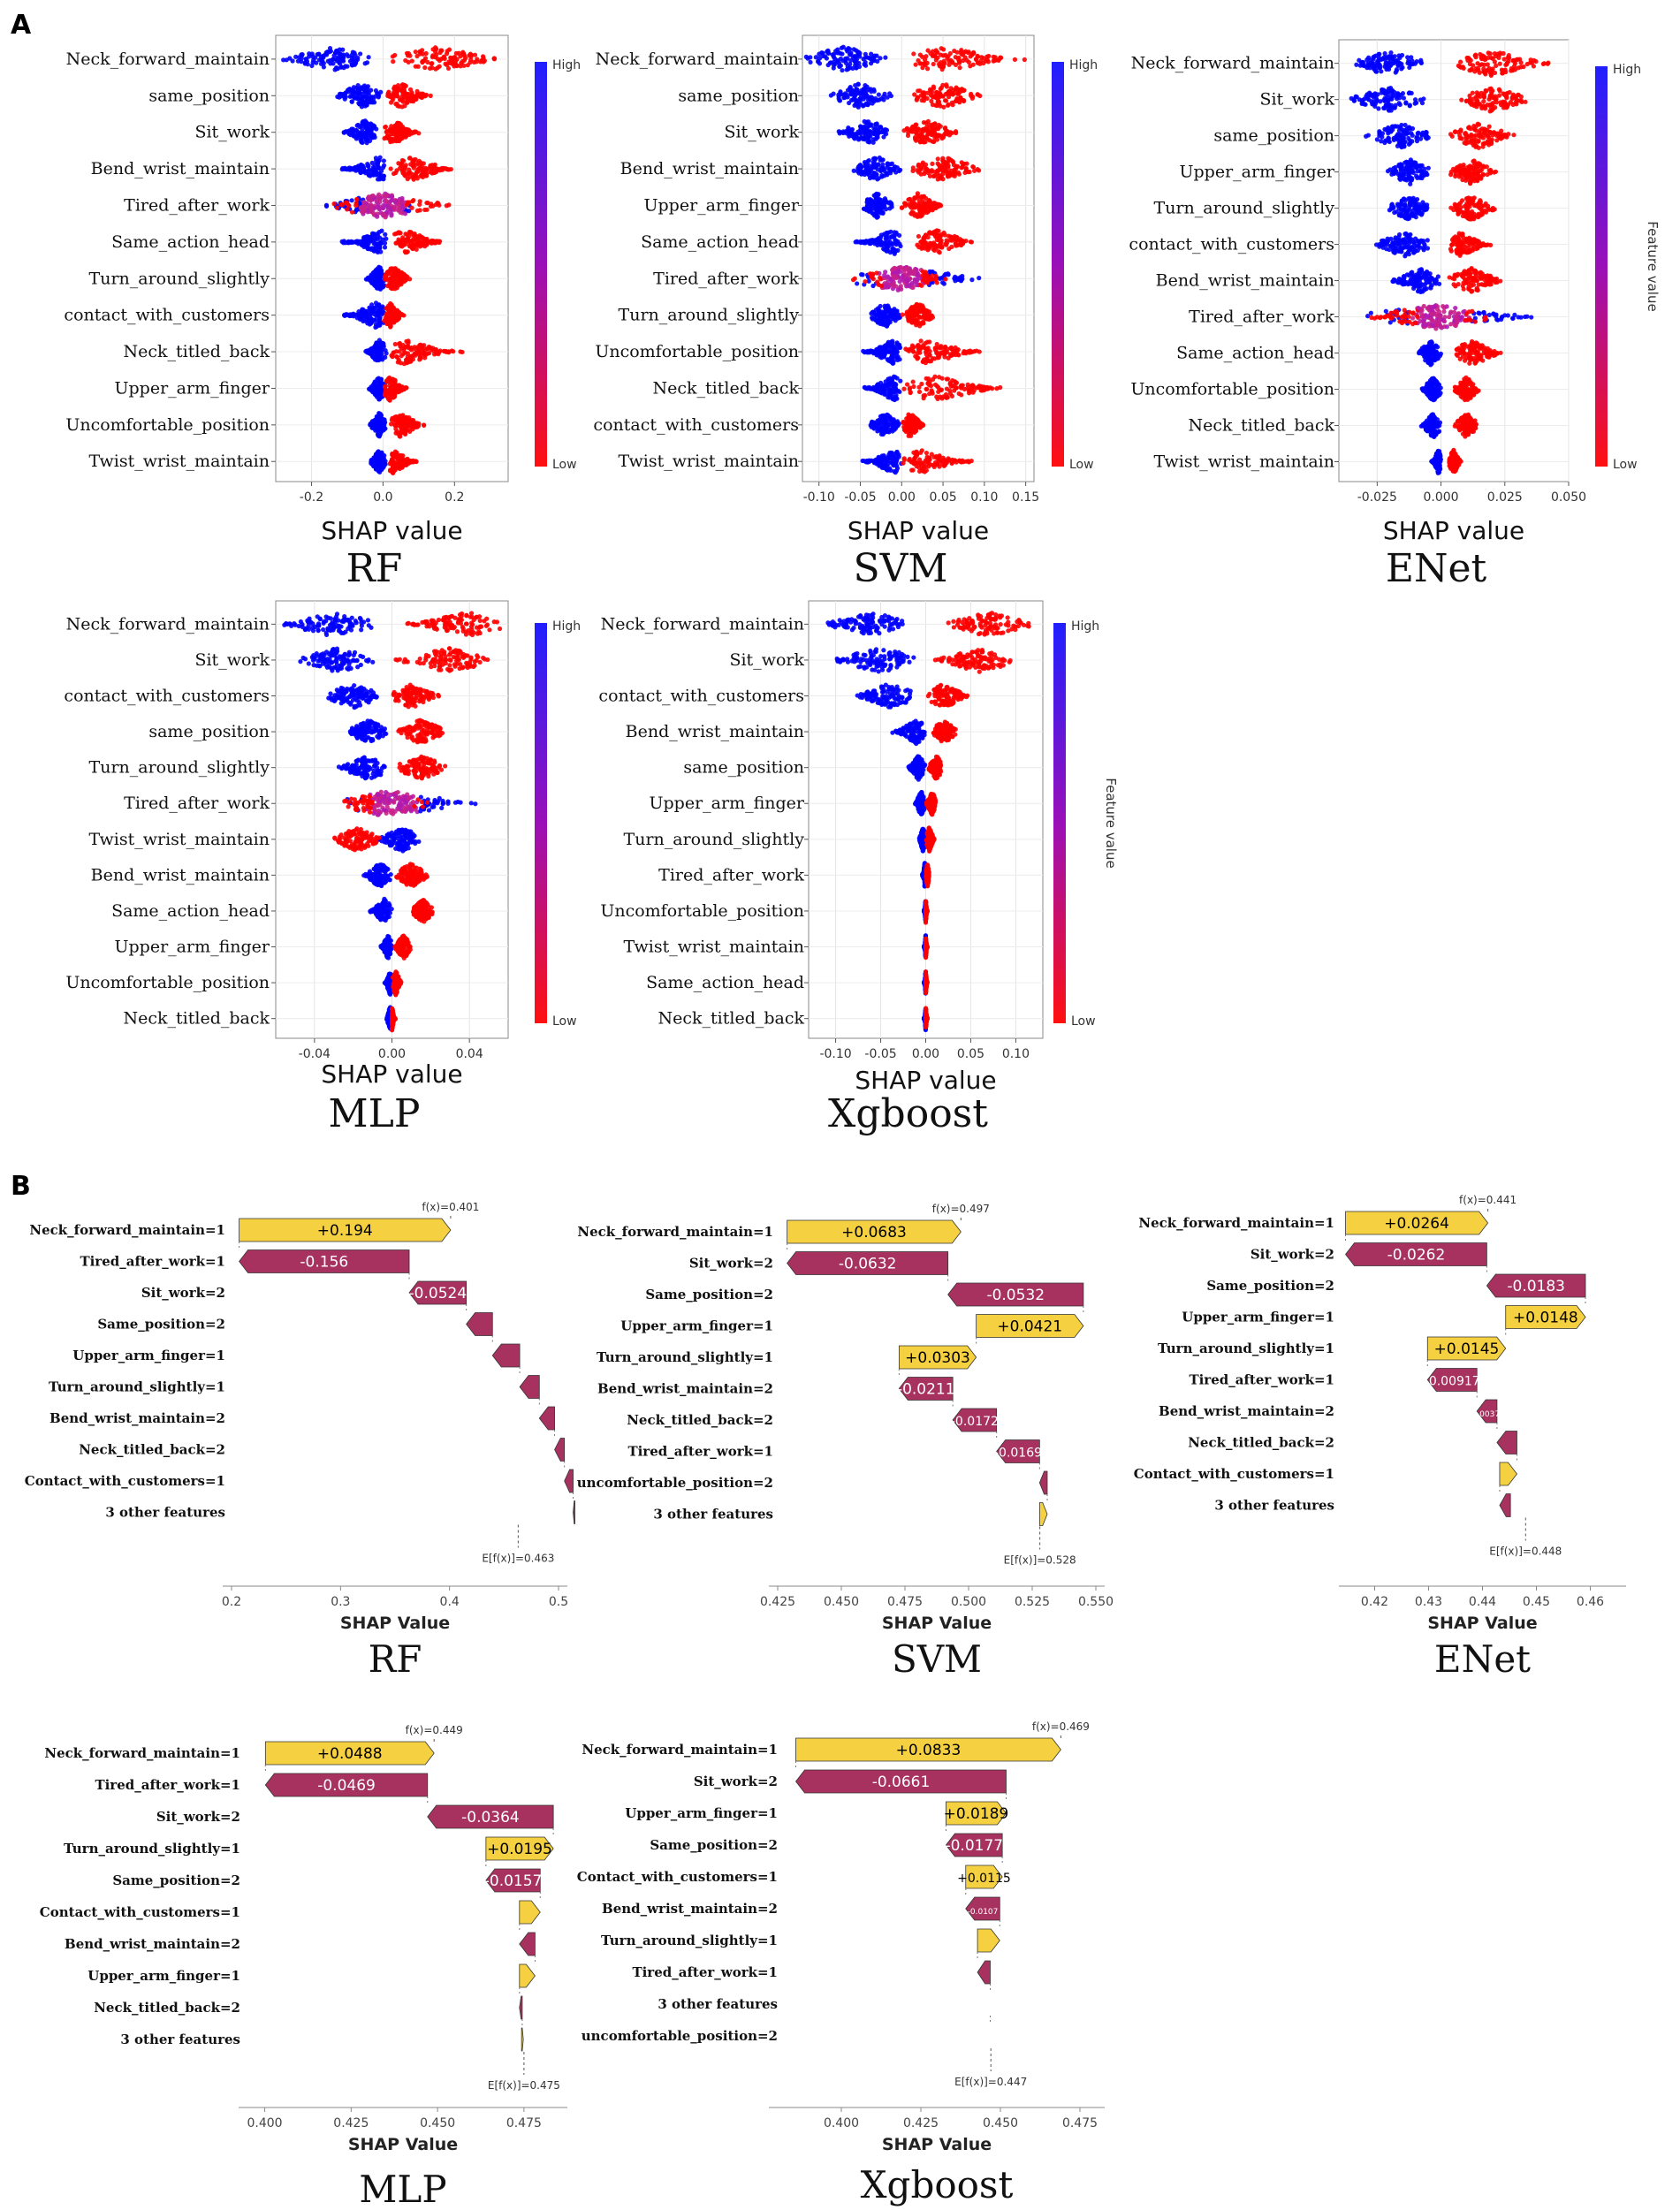 Image resolution: width=1680 pixels, height=2210 pixels. What do you see at coordinates (21, 1187) in the screenshot?
I see `panel-label-b: B` at bounding box center [21, 1187].